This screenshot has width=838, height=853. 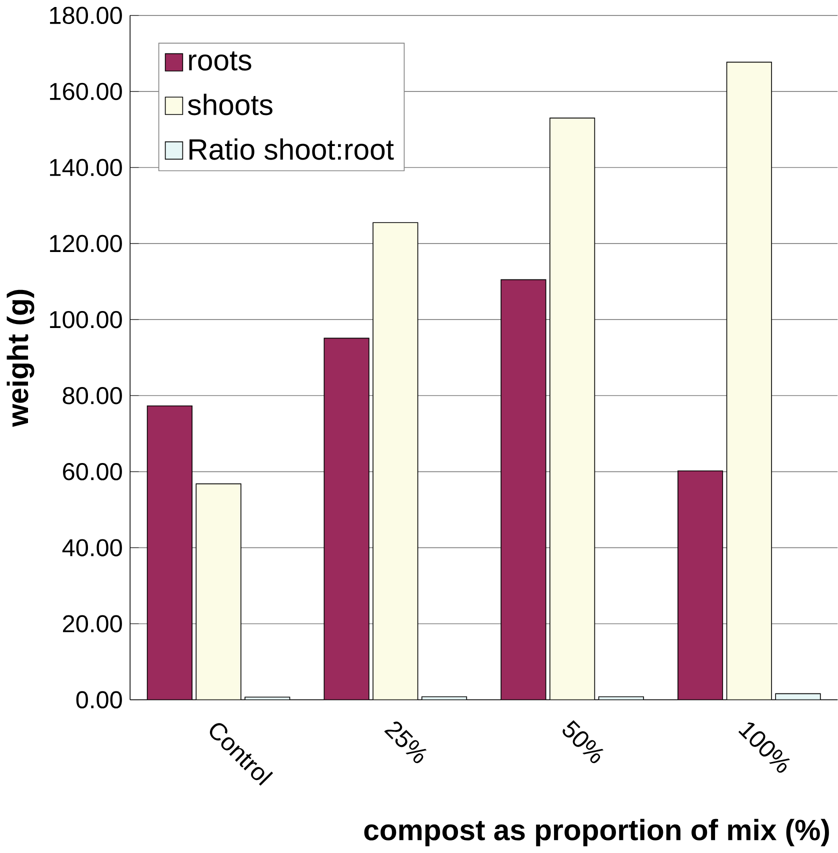 What do you see at coordinates (92, 395) in the screenshot?
I see `y-tick-label: 80.00` at bounding box center [92, 395].